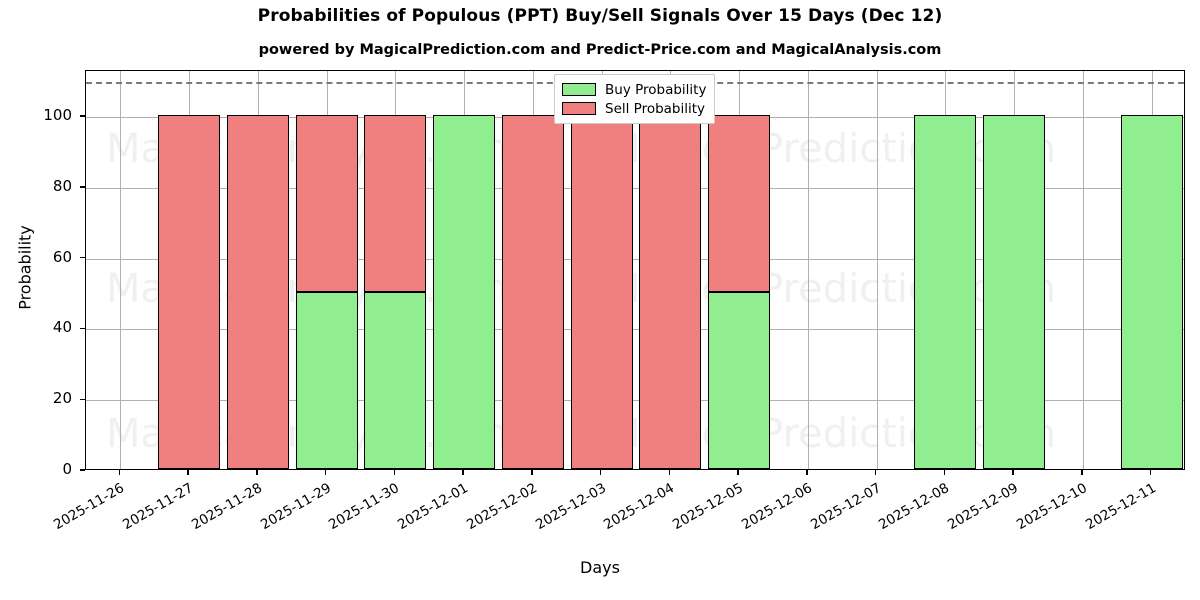  I want to click on chart-legend: Buy Probability Sell Probability, so click(635, 99).